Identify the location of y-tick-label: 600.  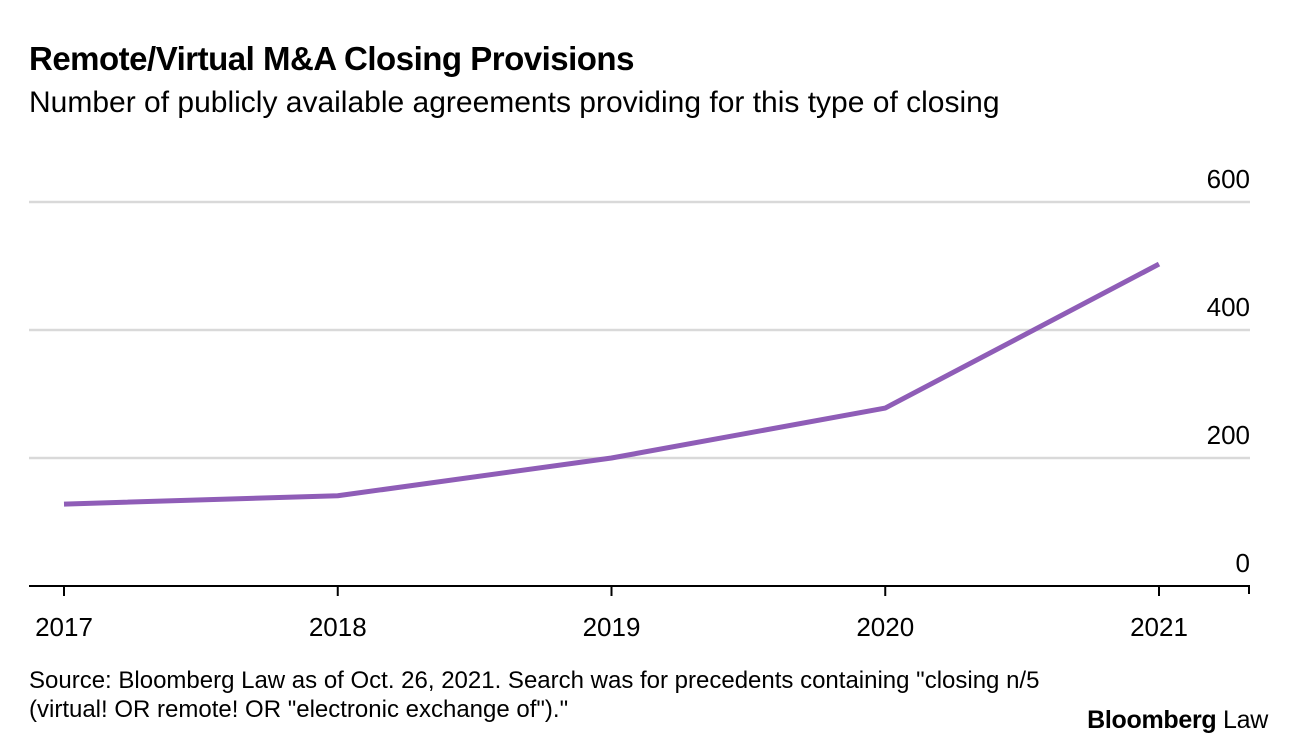
(1228, 179).